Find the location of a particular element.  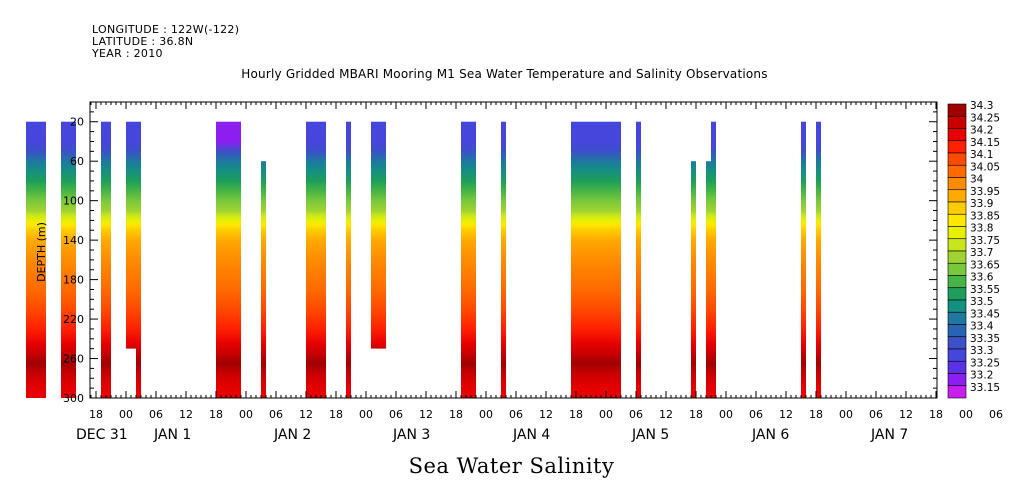

colorbar-label: 33.55 is located at coordinates (985, 290).